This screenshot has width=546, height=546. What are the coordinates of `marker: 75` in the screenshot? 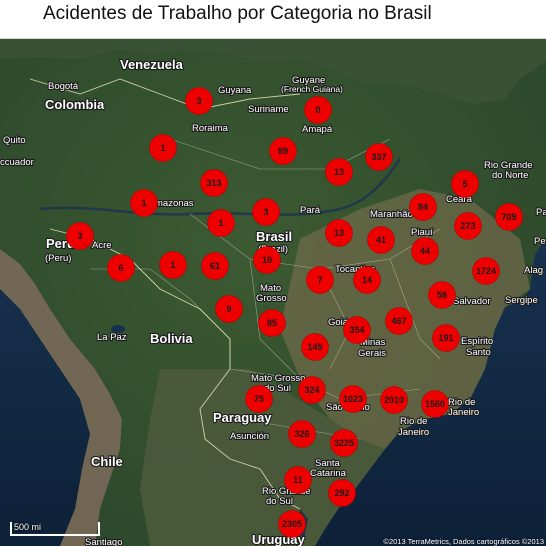 It's located at (259, 399).